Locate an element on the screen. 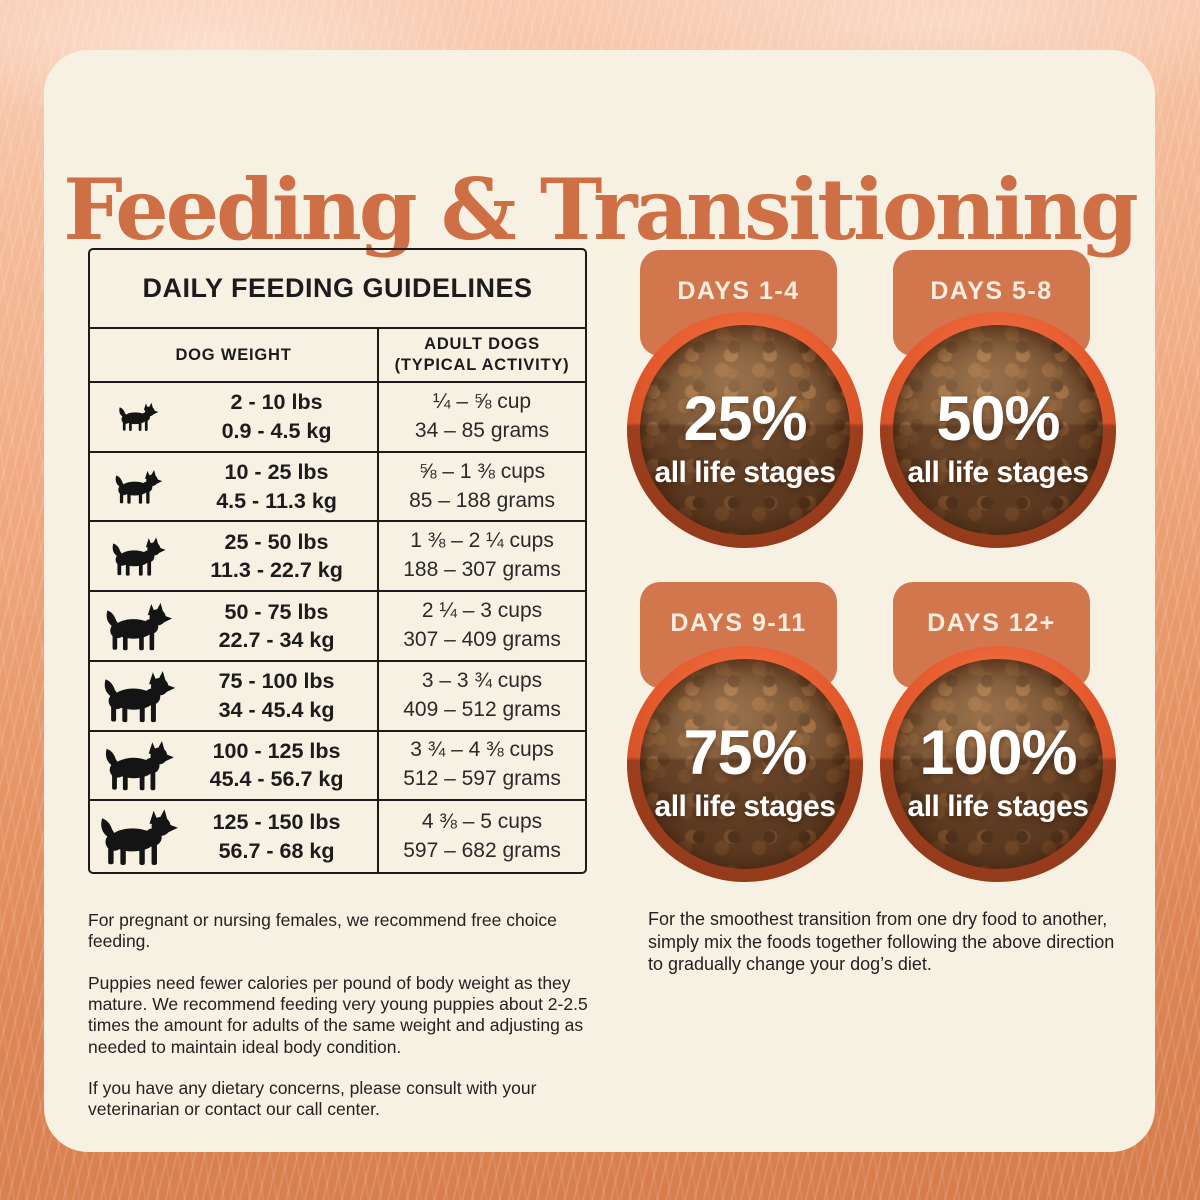 The height and width of the screenshot is (1200, 1200). amount-cups: ¼ – ⅝ cup is located at coordinates (482, 401).